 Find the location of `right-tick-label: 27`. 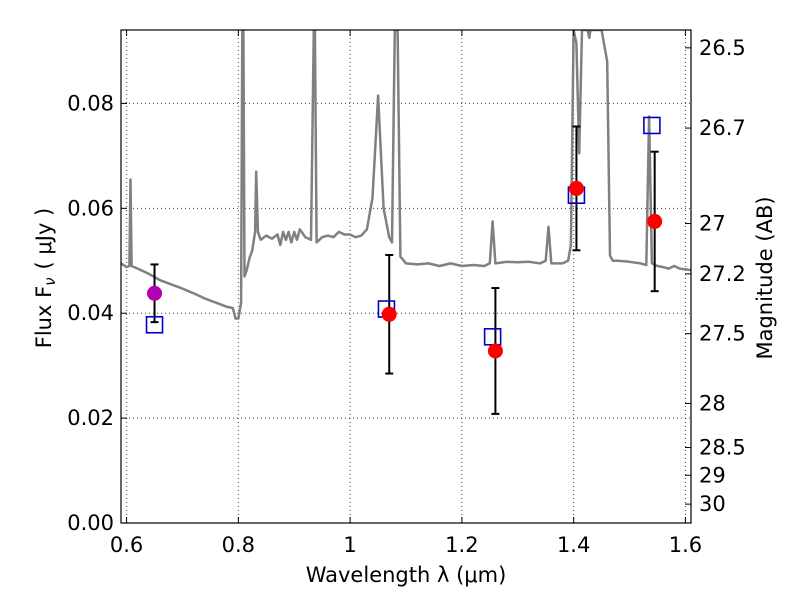

right-tick-label: 27 is located at coordinates (712, 224).